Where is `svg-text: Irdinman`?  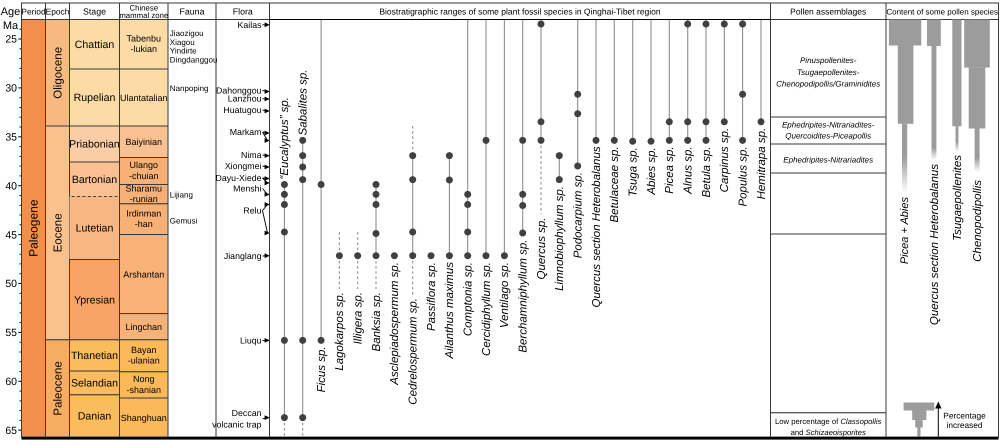 svg-text: Irdinman is located at coordinates (143, 213).